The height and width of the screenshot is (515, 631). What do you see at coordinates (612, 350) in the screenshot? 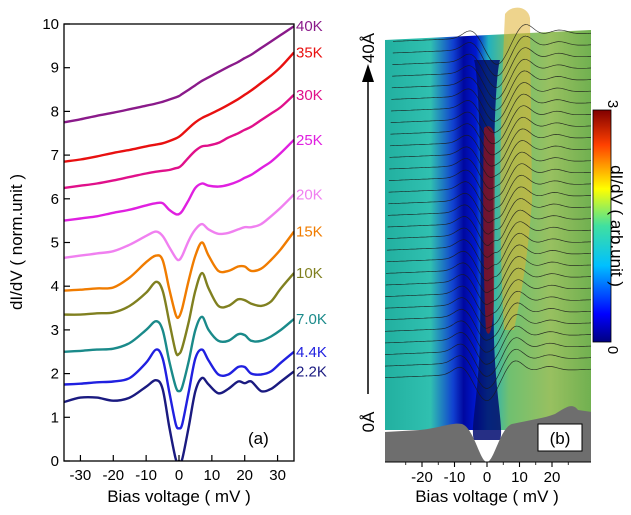
I see `colorbar-min-label: 0` at bounding box center [612, 350].